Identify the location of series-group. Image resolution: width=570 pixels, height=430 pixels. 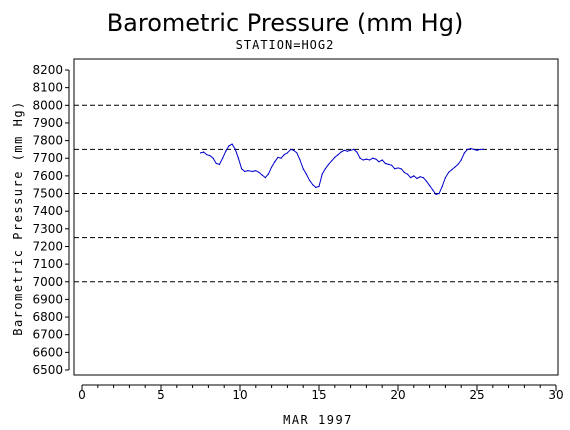
(341, 169).